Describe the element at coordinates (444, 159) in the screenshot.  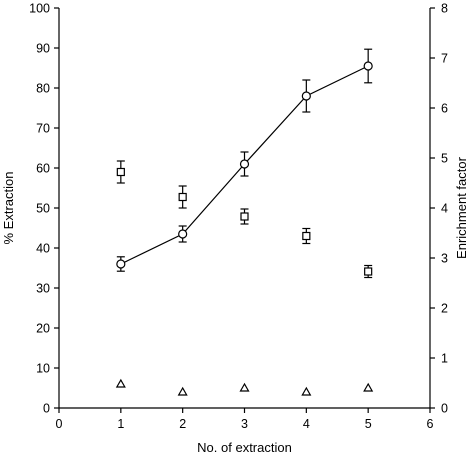
I see `y-right-tick-label: 5` at that location.